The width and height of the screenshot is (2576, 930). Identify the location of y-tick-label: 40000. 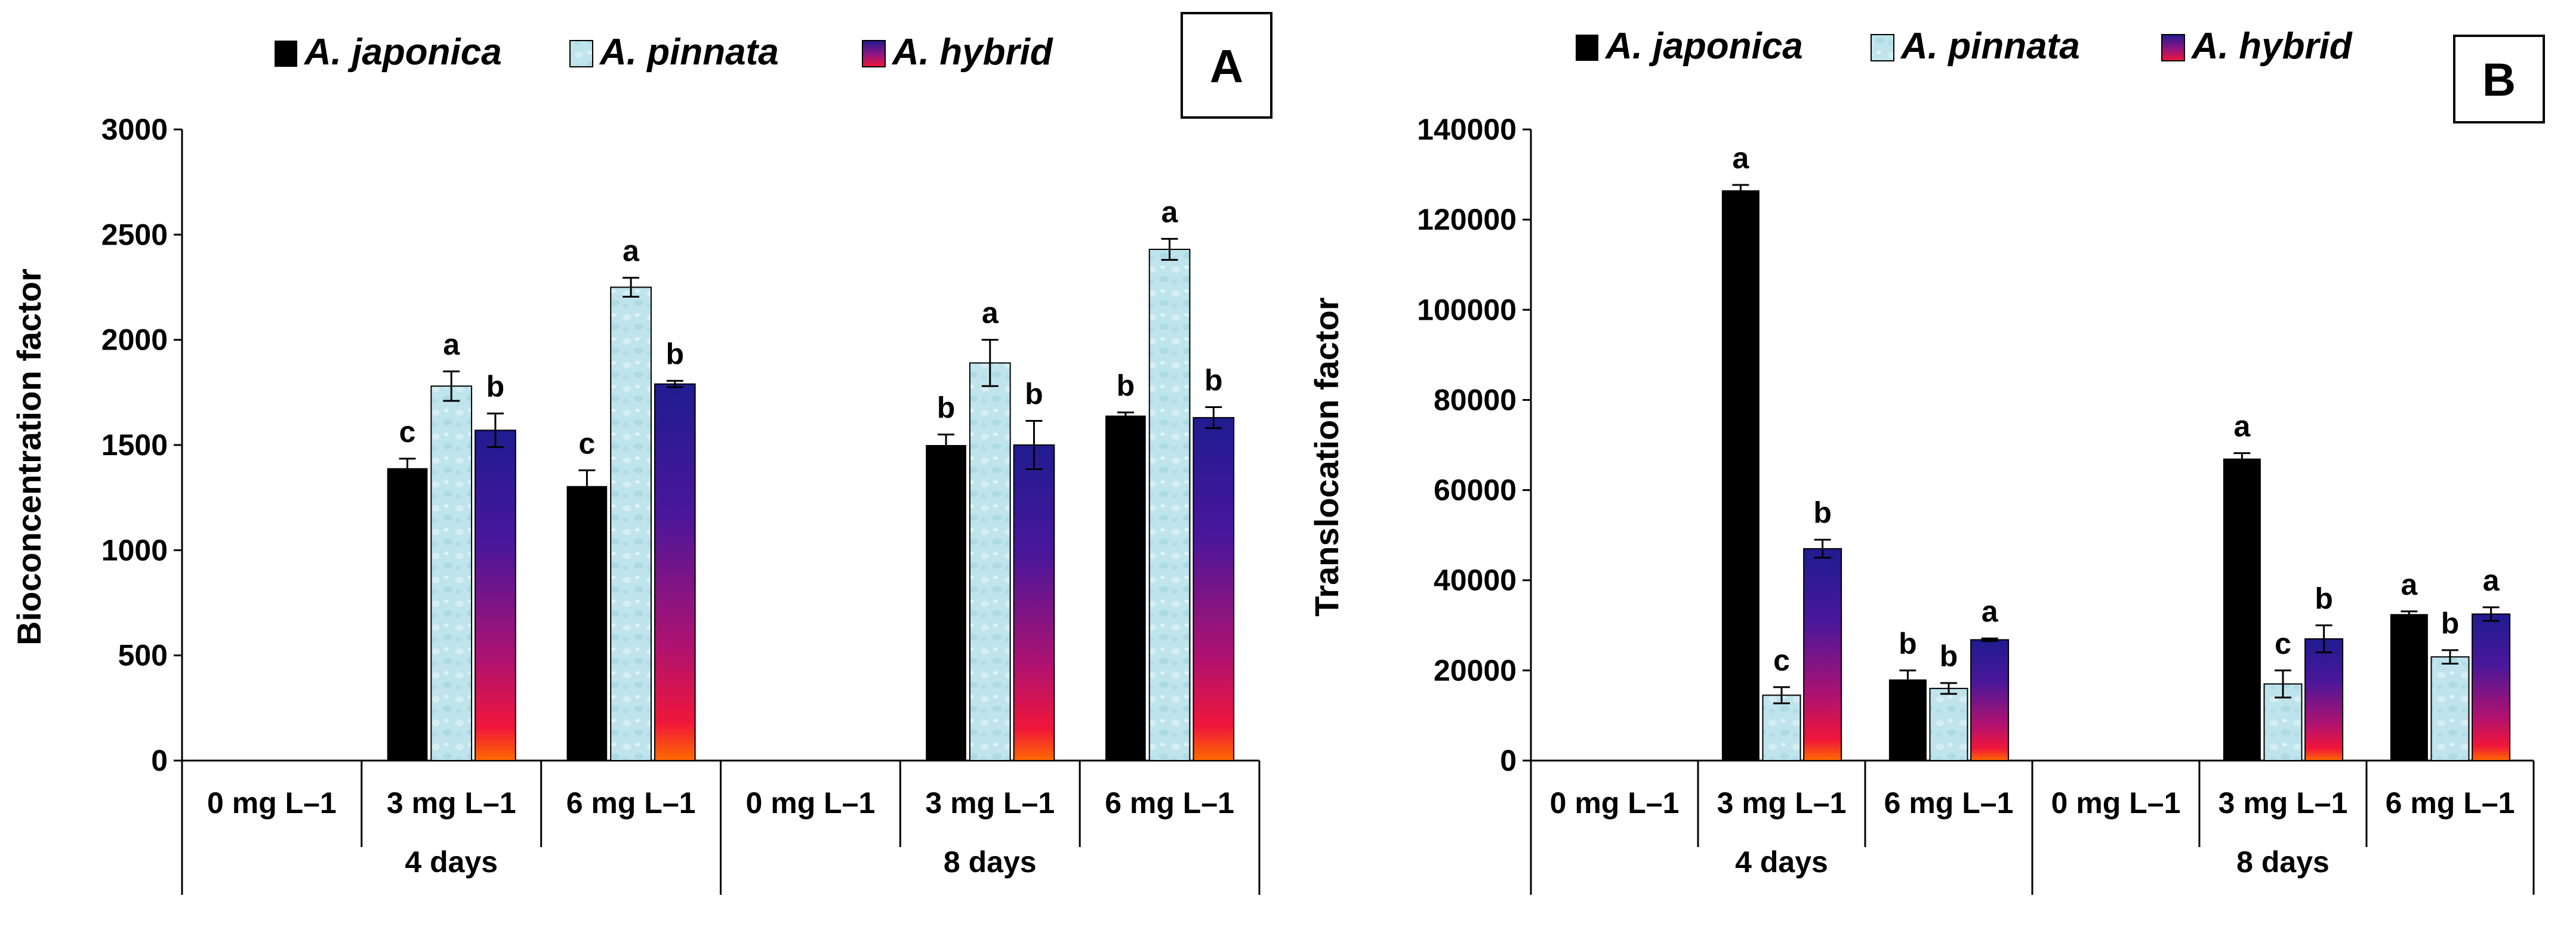
(1475, 580).